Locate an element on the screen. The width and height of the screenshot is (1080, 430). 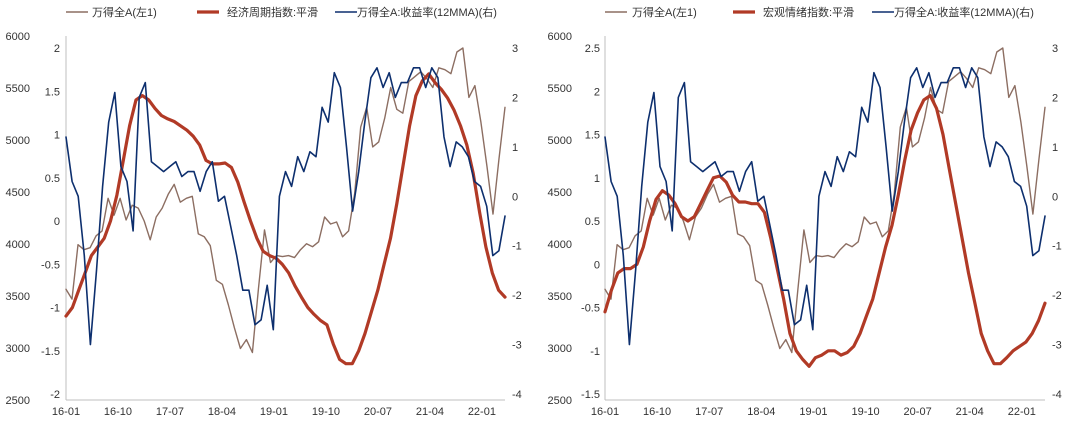
legend-label-1: 宏观情绪指数:平滑 is located at coordinates (808, 12).